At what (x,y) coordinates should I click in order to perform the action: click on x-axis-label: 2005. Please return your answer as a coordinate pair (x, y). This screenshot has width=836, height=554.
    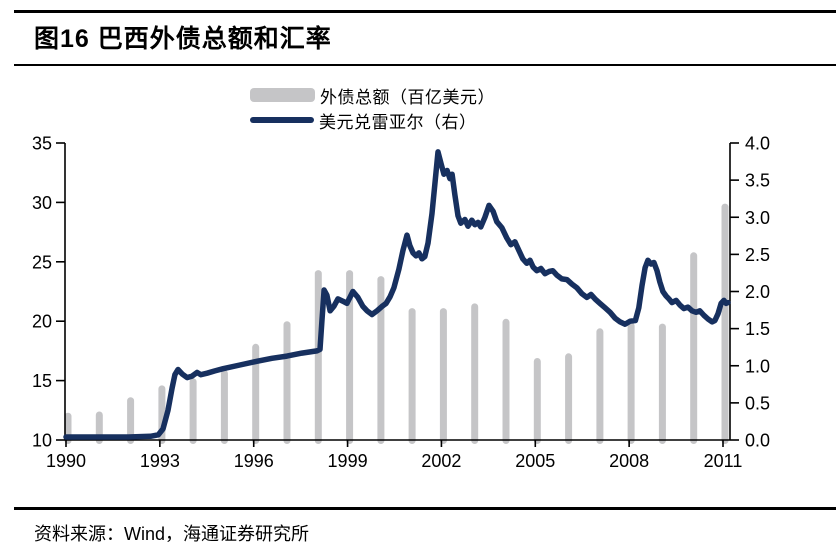
    Looking at the image, I should click on (535, 461).